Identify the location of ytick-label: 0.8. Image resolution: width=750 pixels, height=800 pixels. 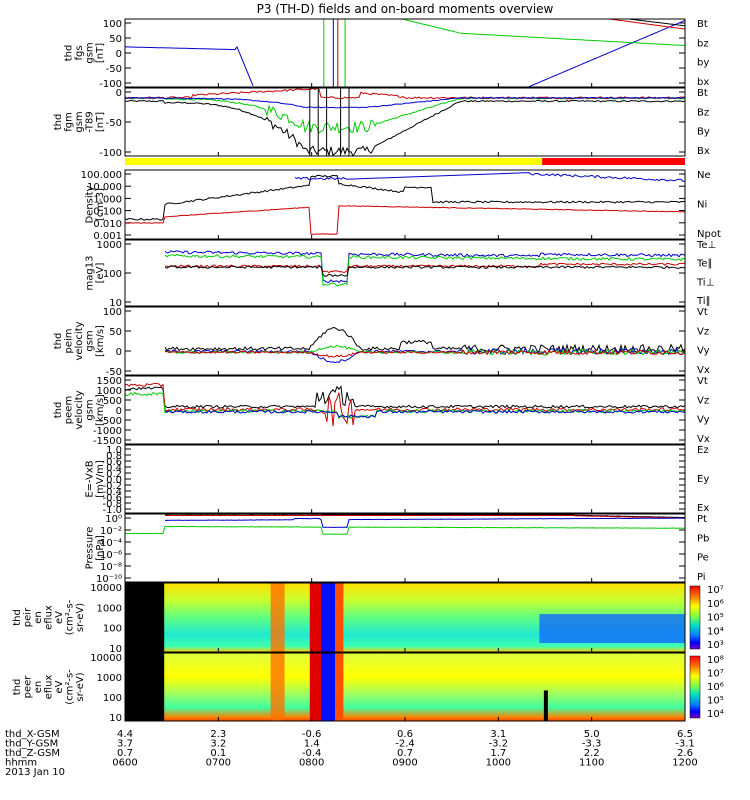
(114, 456).